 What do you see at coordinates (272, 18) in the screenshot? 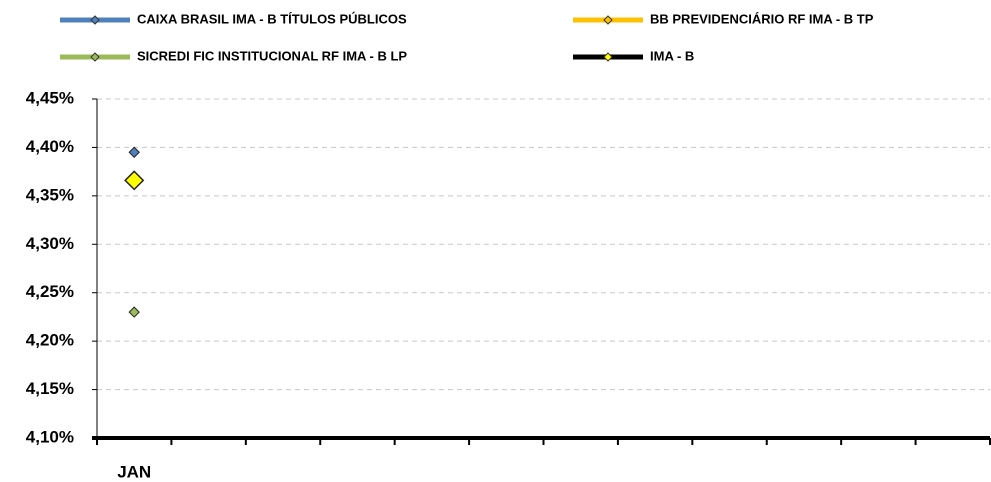
I see `legend-label: CAIXA BRASIL IMA - B TÍTULOS PÚBLICOS` at bounding box center [272, 18].